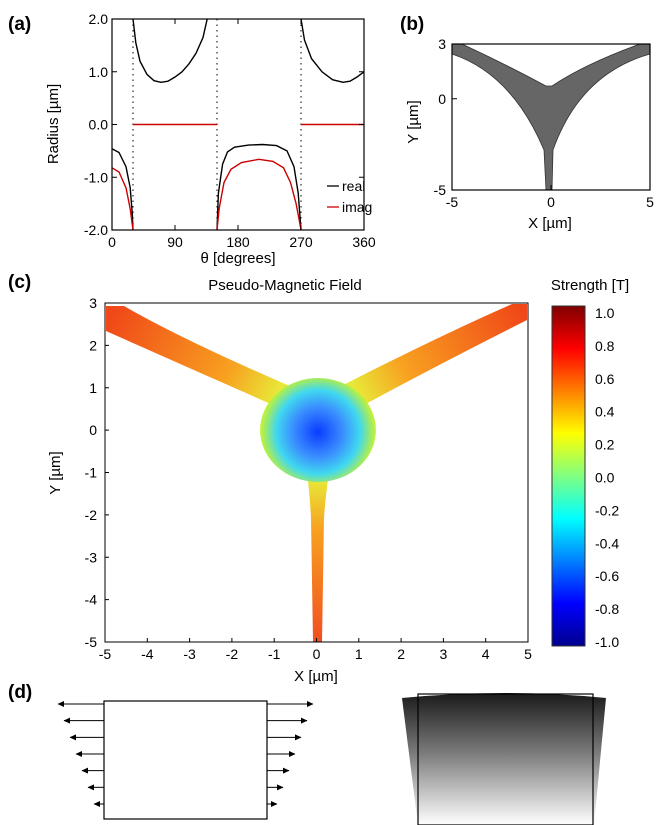  Describe the element at coordinates (99, 72) in the screenshot. I see `y-tick-label: 1.0` at that location.